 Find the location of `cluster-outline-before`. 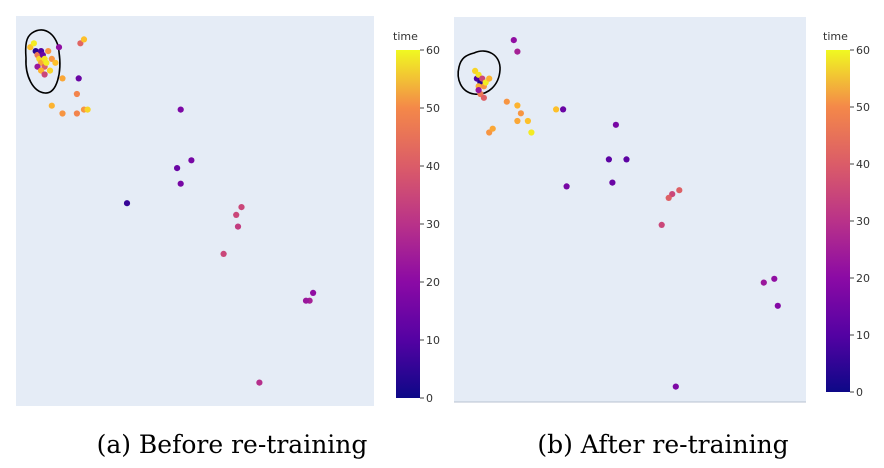

cluster-outline-before is located at coordinates (42, 61).